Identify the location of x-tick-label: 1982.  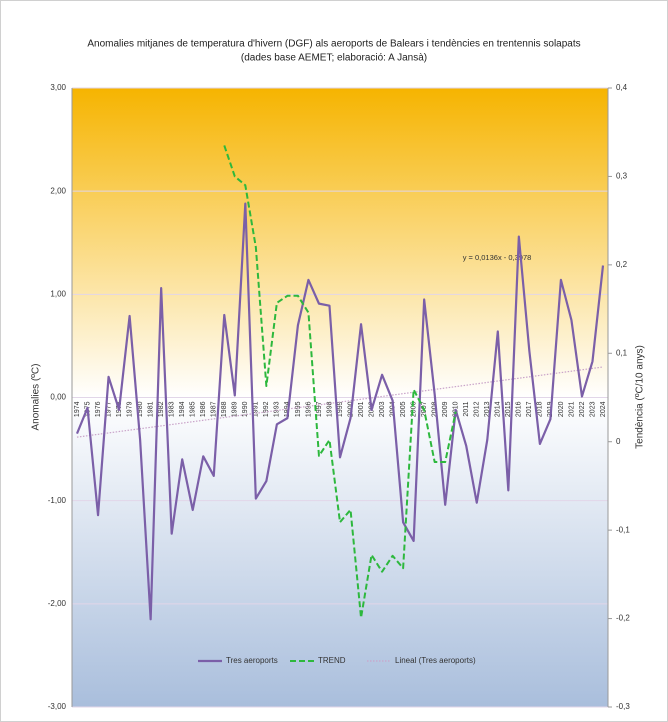
(161, 409).